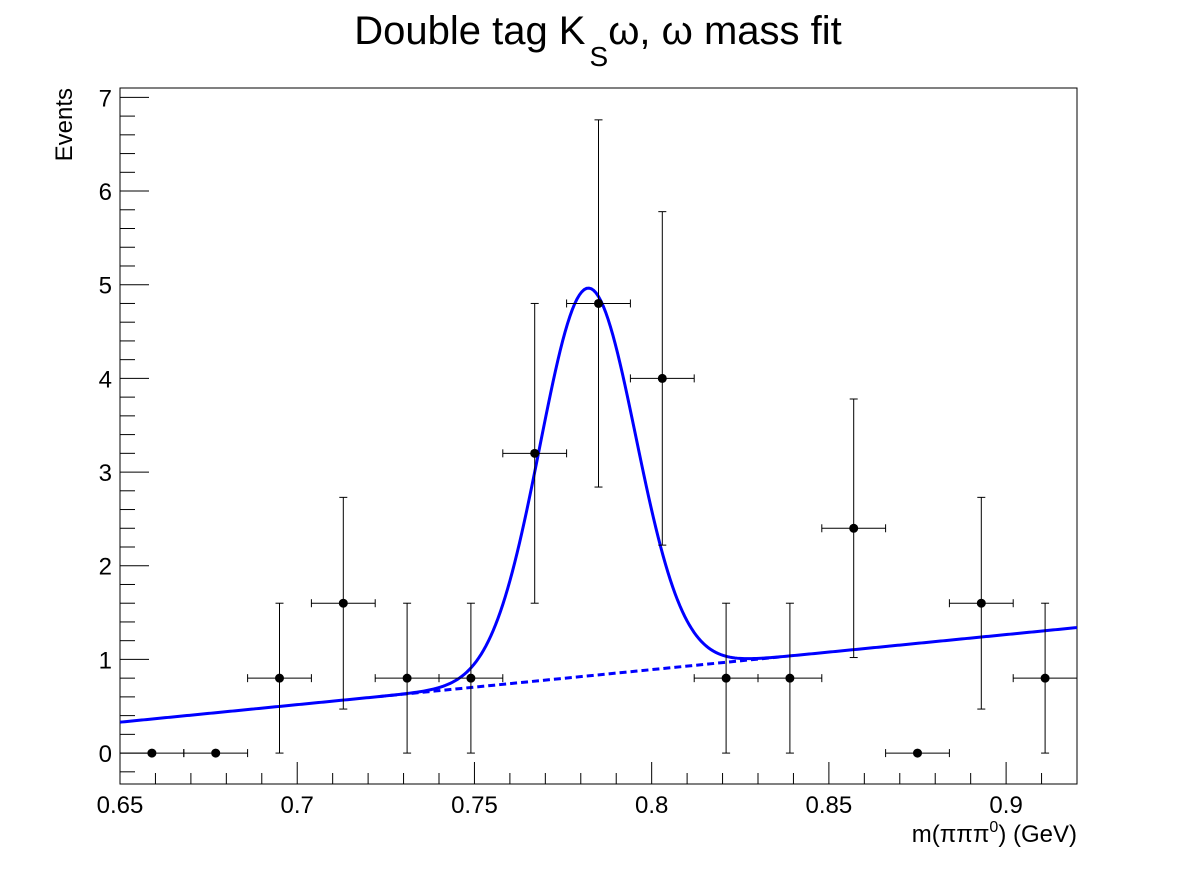  Describe the element at coordinates (725, 31) in the screenshot. I see `chart-title-rest: ω, ω mass fit` at that location.